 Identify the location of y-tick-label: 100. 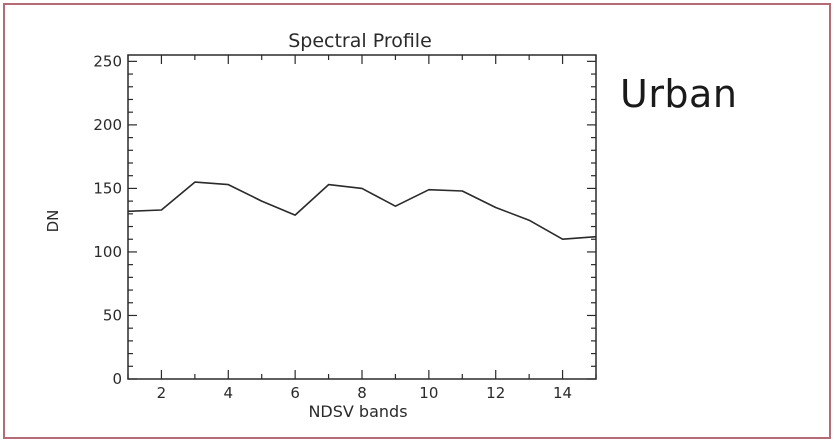
(107, 252).